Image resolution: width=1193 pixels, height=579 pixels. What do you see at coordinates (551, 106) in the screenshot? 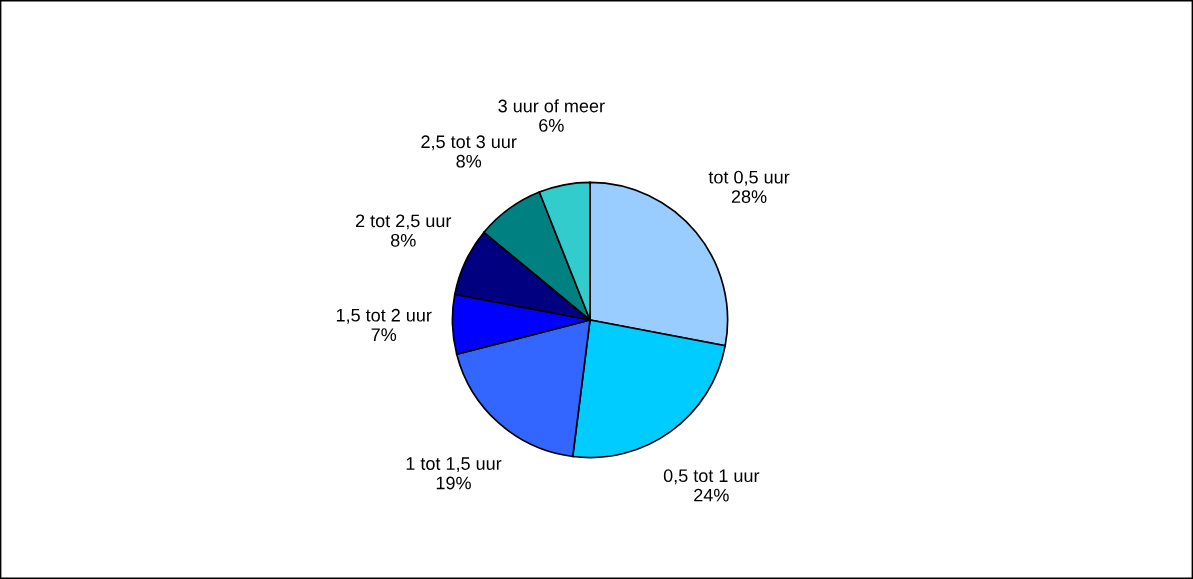
I see `slice-label: 3 uur of meer` at bounding box center [551, 106].